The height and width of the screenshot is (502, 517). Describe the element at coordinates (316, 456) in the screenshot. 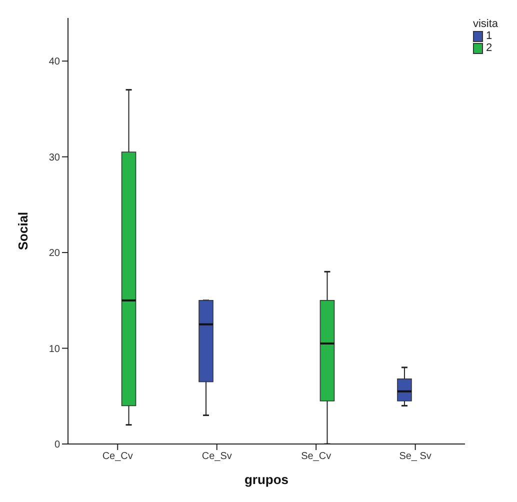

I see `x-tick-label: Se_Cv` at that location.